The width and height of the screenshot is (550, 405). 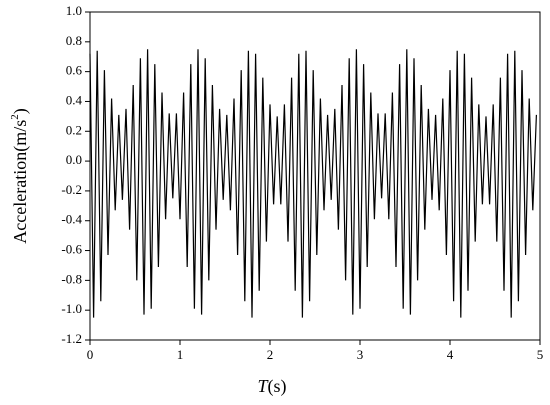 What do you see at coordinates (71, 308) in the screenshot?
I see `y-tick-label: -1.0` at bounding box center [71, 308].